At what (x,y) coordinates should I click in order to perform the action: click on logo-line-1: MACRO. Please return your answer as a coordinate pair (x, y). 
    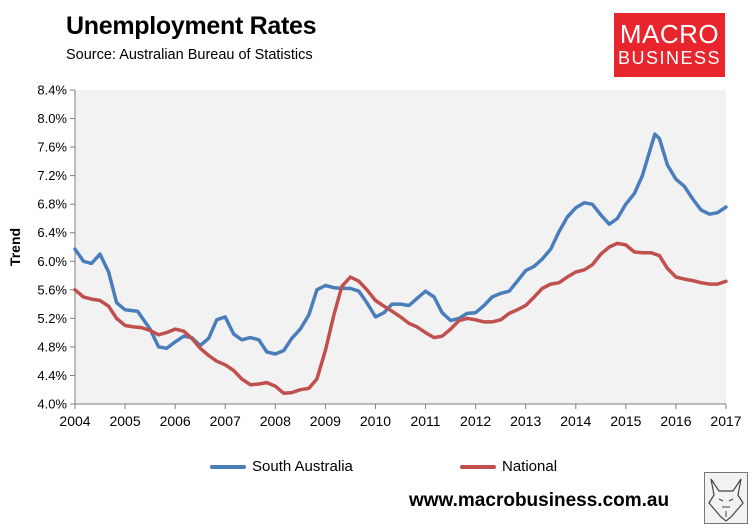
    Looking at the image, I should click on (669, 34).